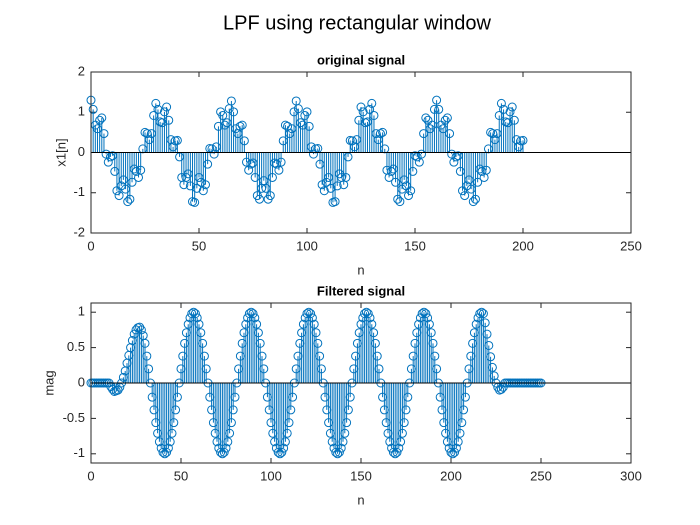 This screenshot has height=525, width=700. Describe the element at coordinates (541, 475) in the screenshot. I see `x-tick-label: 250` at that location.